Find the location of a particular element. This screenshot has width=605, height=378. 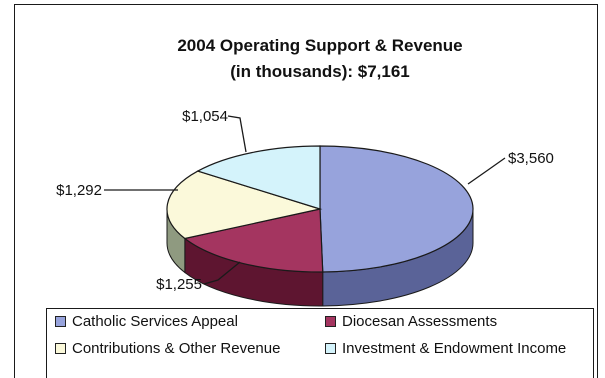

legend-label: Contributions & Other Revenue is located at coordinates (176, 348).